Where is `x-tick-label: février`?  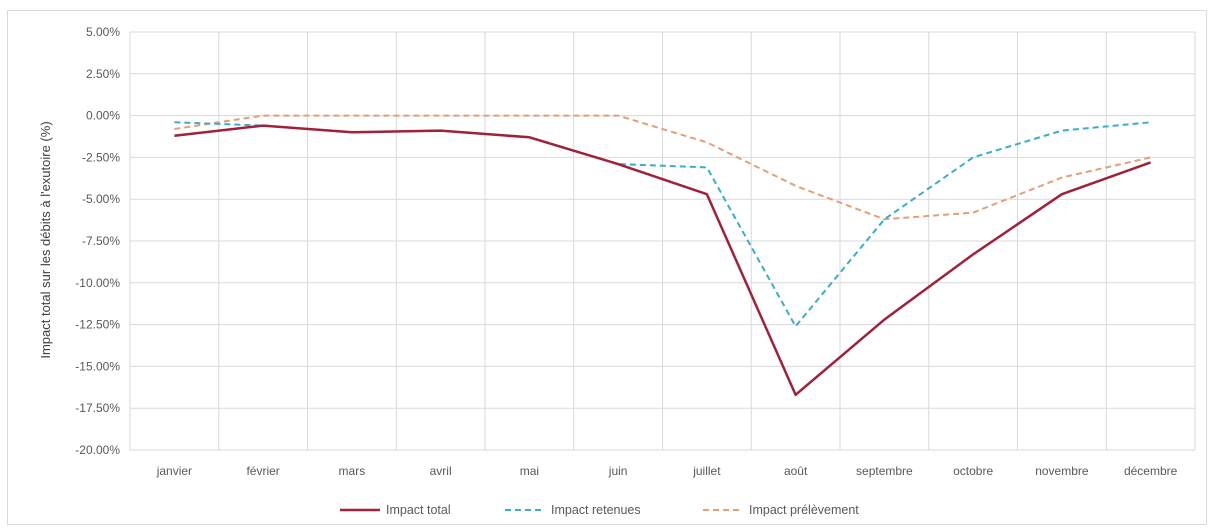
x-tick-label: février is located at coordinates (262, 471).